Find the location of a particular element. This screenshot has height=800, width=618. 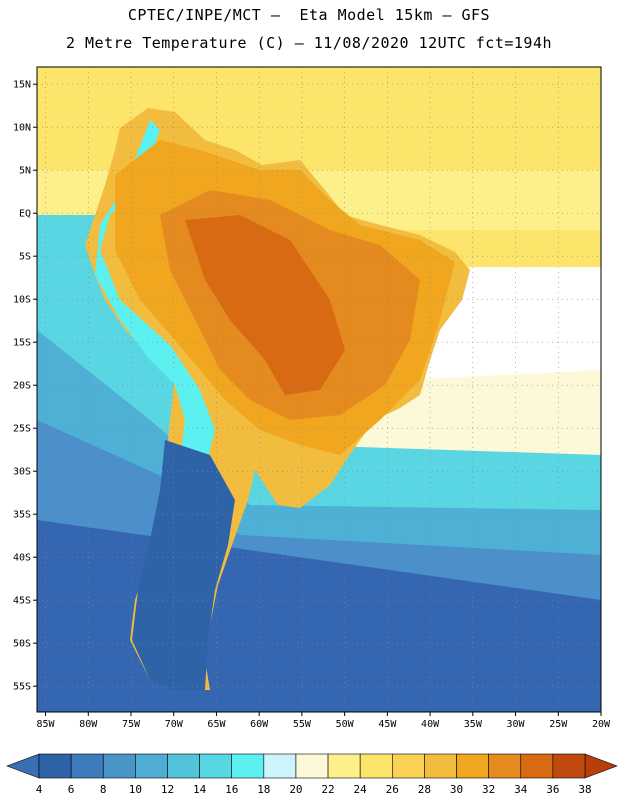

colorbar-label: 36 is located at coordinates (552, 789).